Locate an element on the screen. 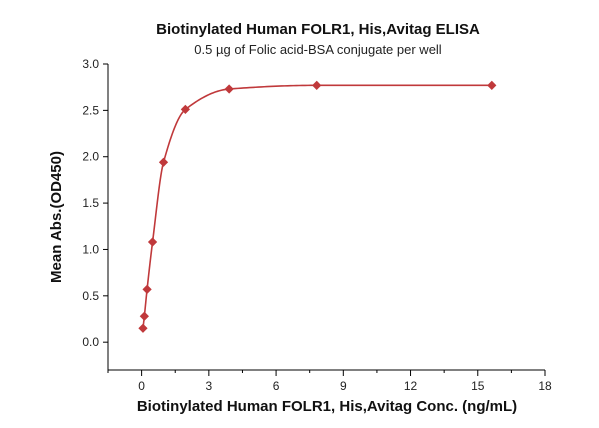 The width and height of the screenshot is (599, 428). x-tick-label: 3 is located at coordinates (209, 386).